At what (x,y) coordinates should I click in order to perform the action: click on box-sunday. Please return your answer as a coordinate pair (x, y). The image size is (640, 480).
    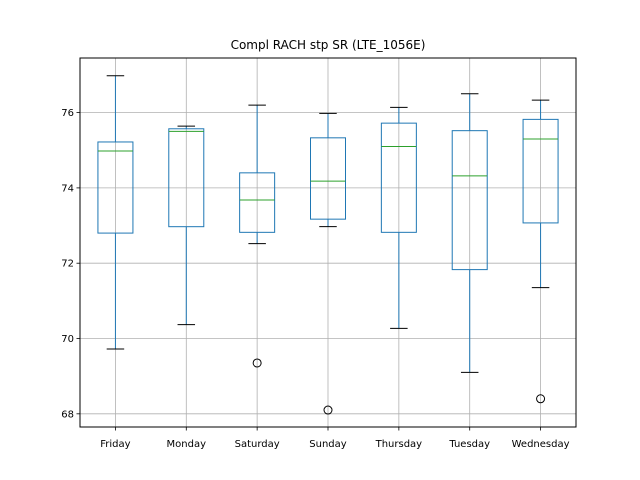
    Looking at the image, I should click on (328, 263).